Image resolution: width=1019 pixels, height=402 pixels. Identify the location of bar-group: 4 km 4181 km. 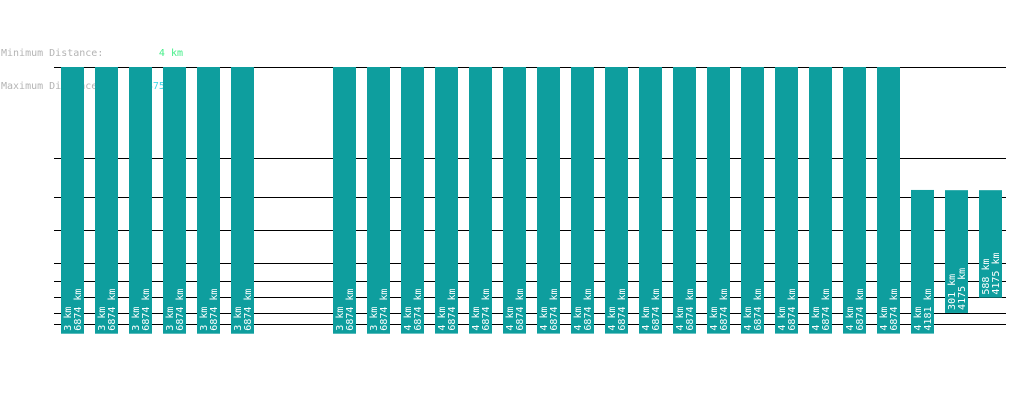
(922, 261).